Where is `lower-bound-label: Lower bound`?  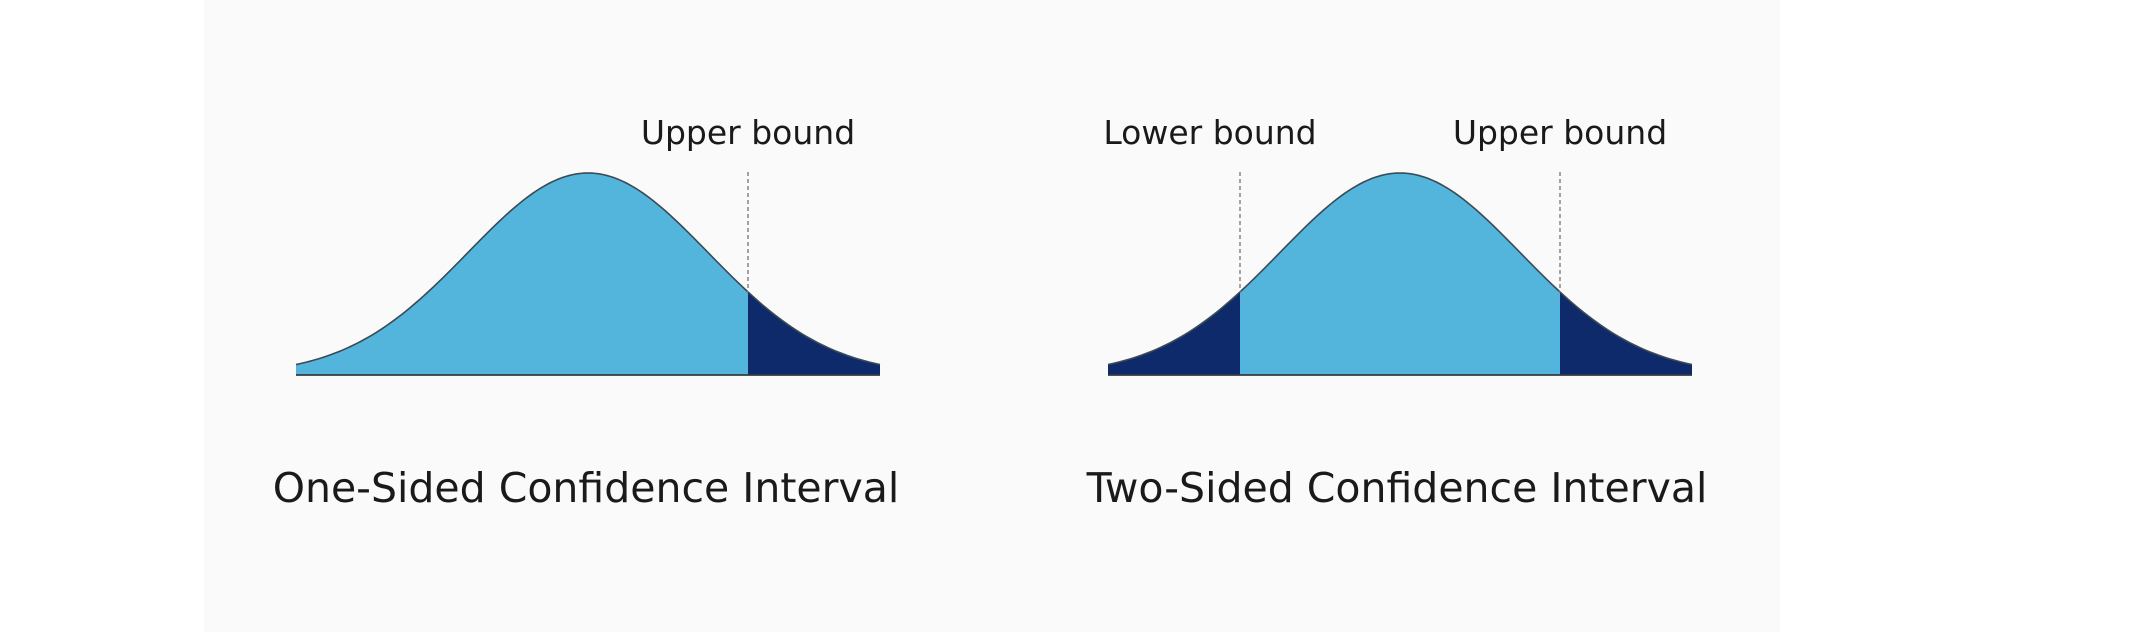 lower-bound-label: Lower bound is located at coordinates (1209, 132).